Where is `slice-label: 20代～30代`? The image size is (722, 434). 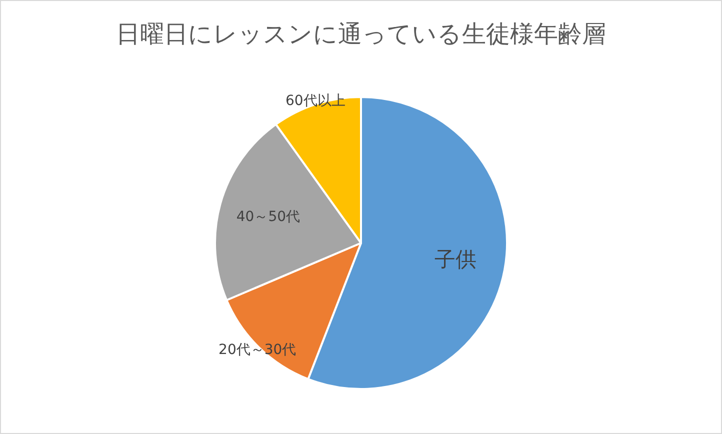
slice-label: 20代～30代 is located at coordinates (257, 350).